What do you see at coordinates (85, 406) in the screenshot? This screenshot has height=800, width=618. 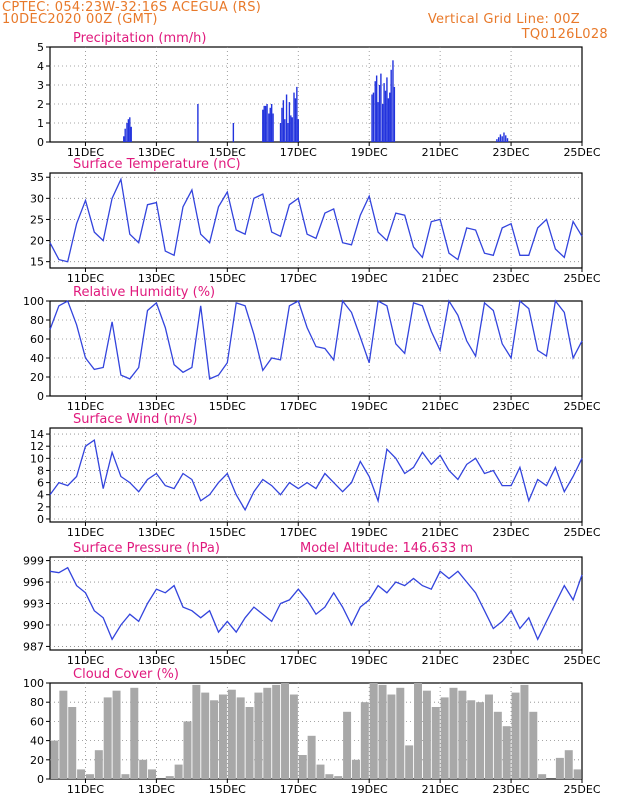 I see `humidity-xtick-label: 11DEC` at bounding box center [85, 406].